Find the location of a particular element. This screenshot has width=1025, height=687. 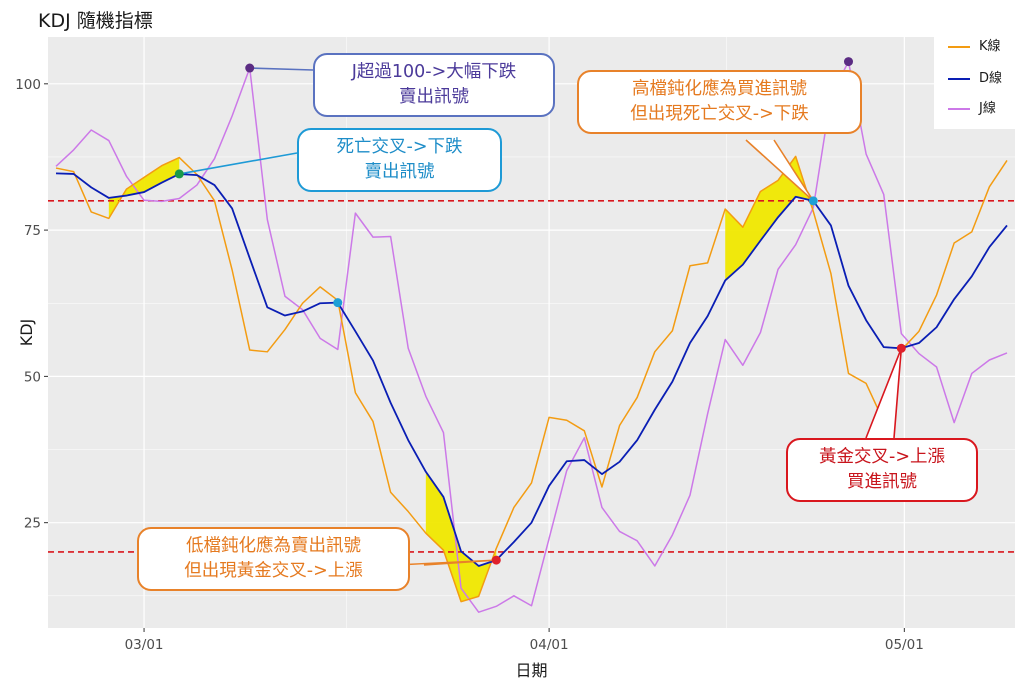

y-tick-label: 100 is located at coordinates (28, 85).